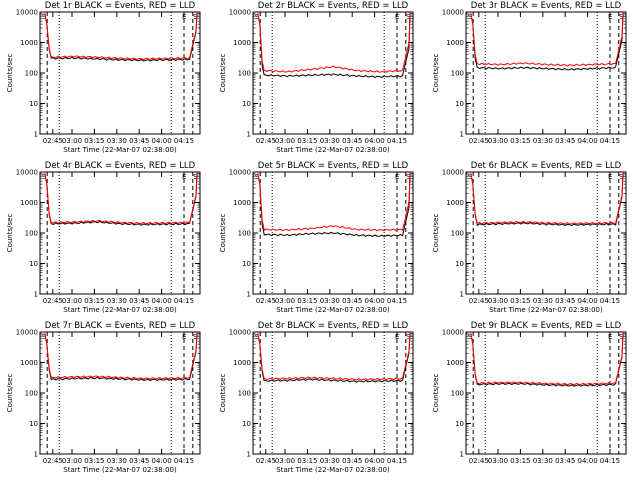 The image size is (640, 485). I want to click on panel-title: Det 6r BLACK = Events, RED = LLD, so click(546, 166).